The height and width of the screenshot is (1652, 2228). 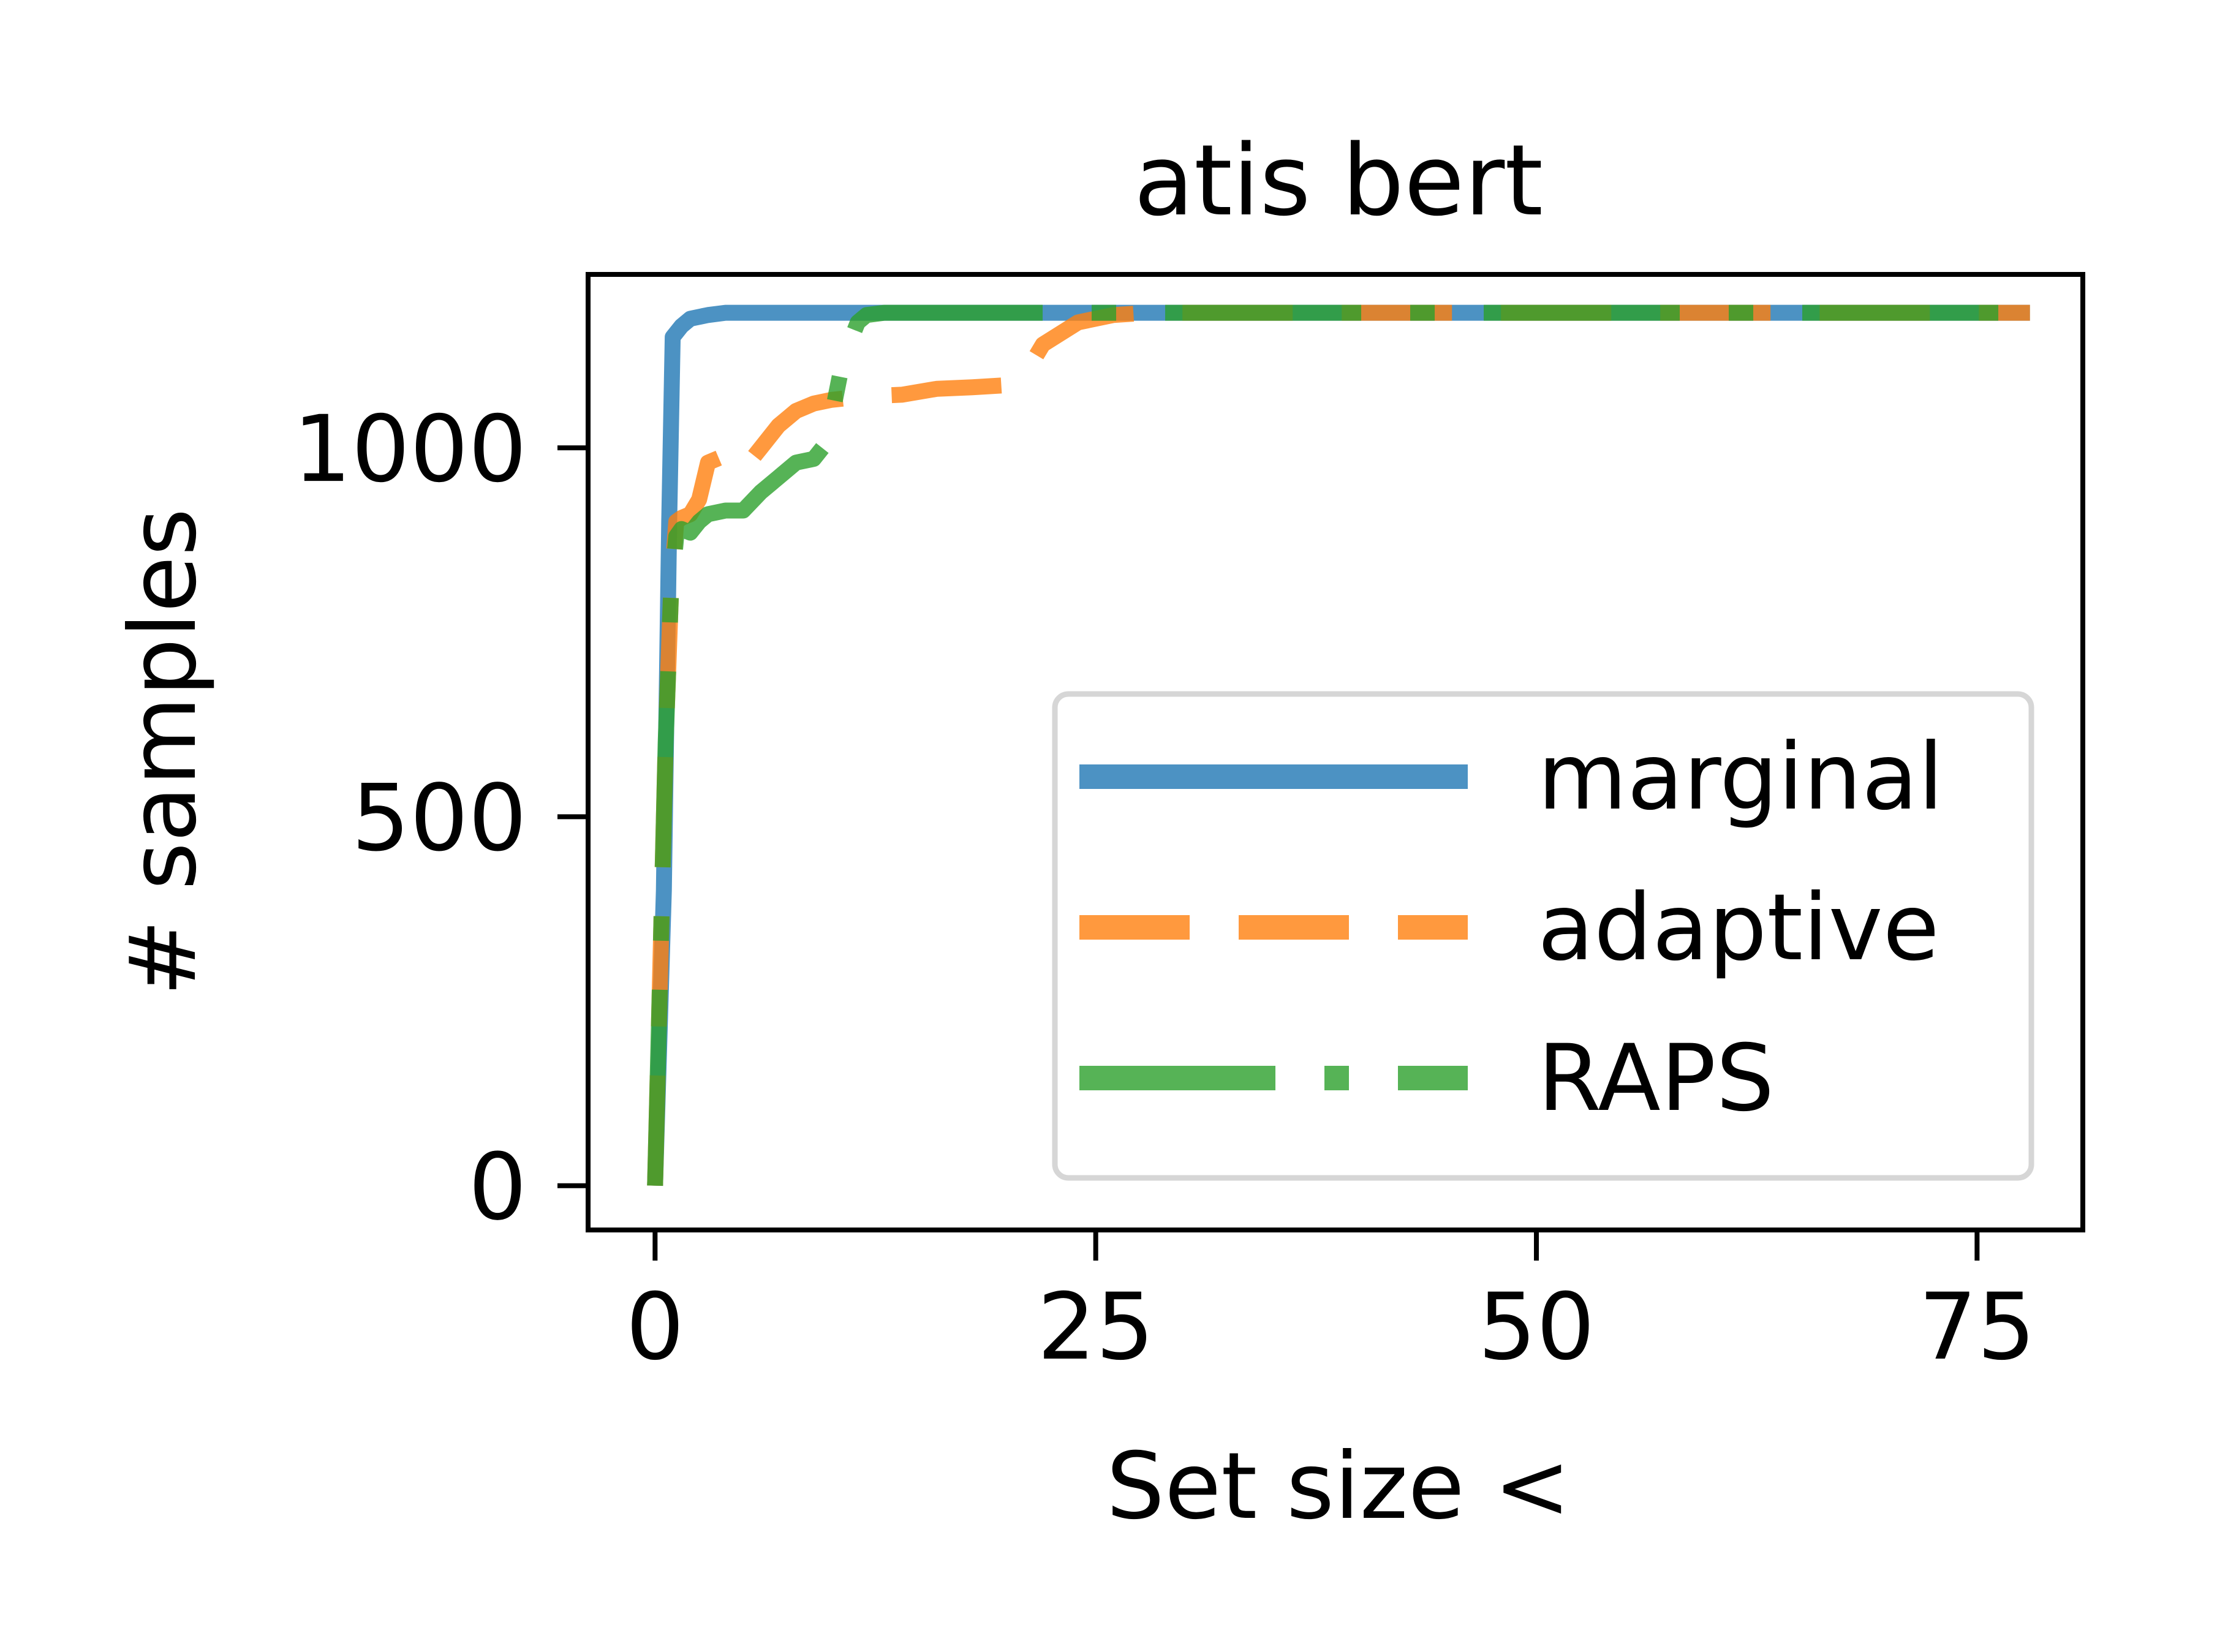 I want to click on chart-title: atis bert, so click(x=1338, y=180).